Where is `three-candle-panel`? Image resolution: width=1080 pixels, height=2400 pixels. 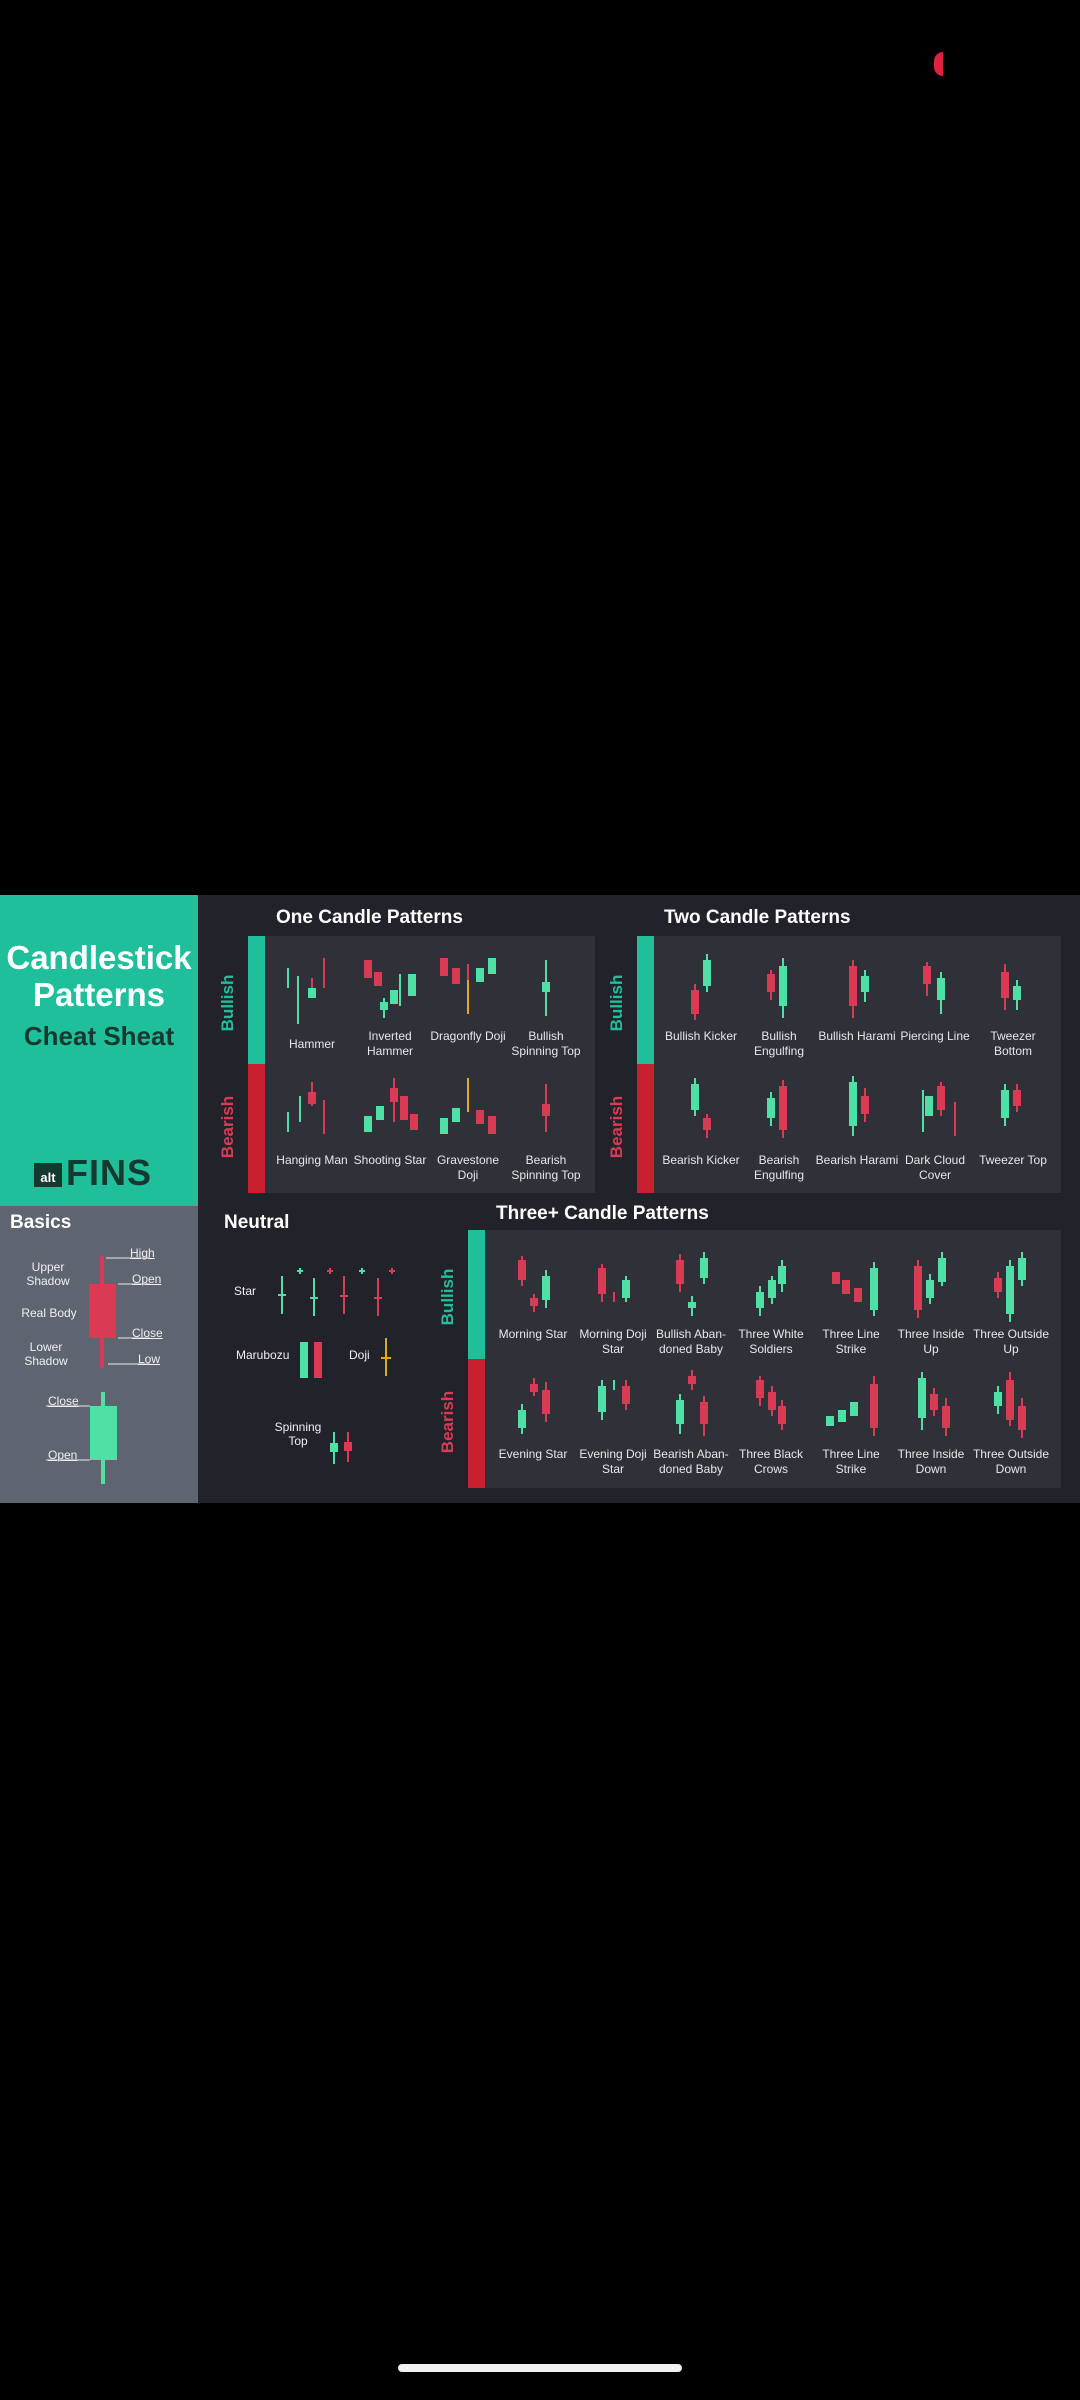 three-candle-panel is located at coordinates (764, 1359).